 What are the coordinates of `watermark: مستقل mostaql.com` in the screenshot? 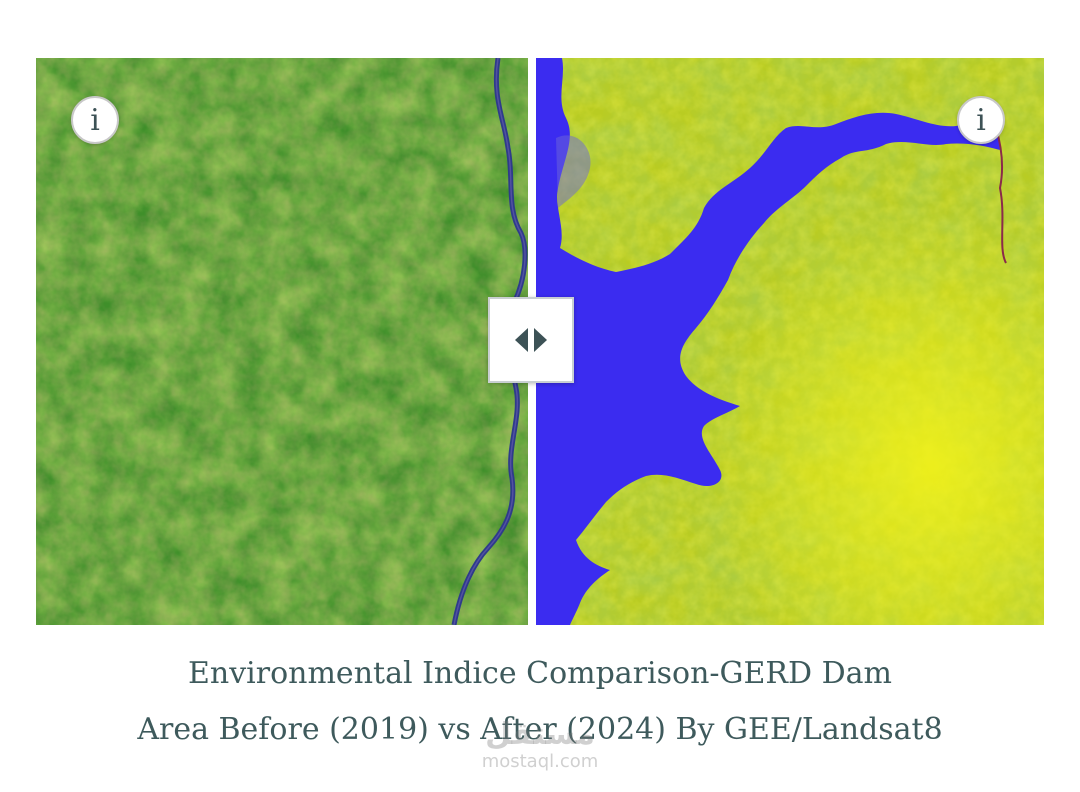 It's located at (540, 745).